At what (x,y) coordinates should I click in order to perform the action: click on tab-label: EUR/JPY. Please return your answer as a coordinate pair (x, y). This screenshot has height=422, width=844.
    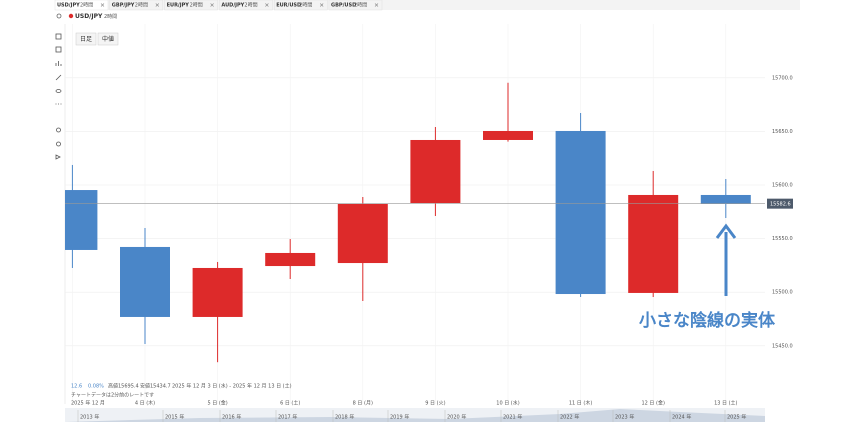
    Looking at the image, I should click on (178, 6).